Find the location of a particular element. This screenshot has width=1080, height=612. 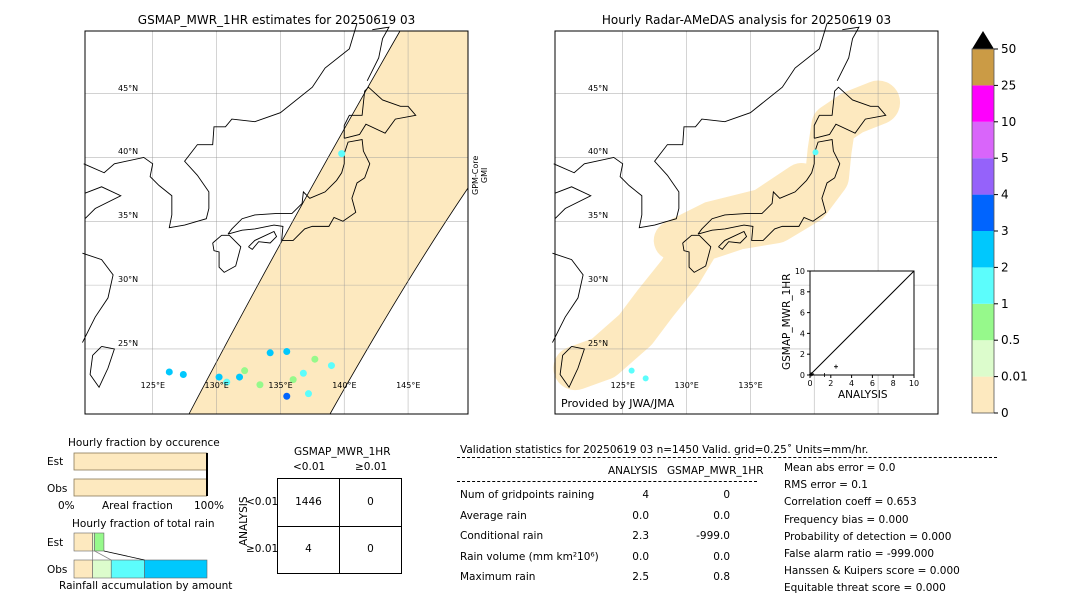

contingency-table: 1446 0 4 0 is located at coordinates (339, 526).